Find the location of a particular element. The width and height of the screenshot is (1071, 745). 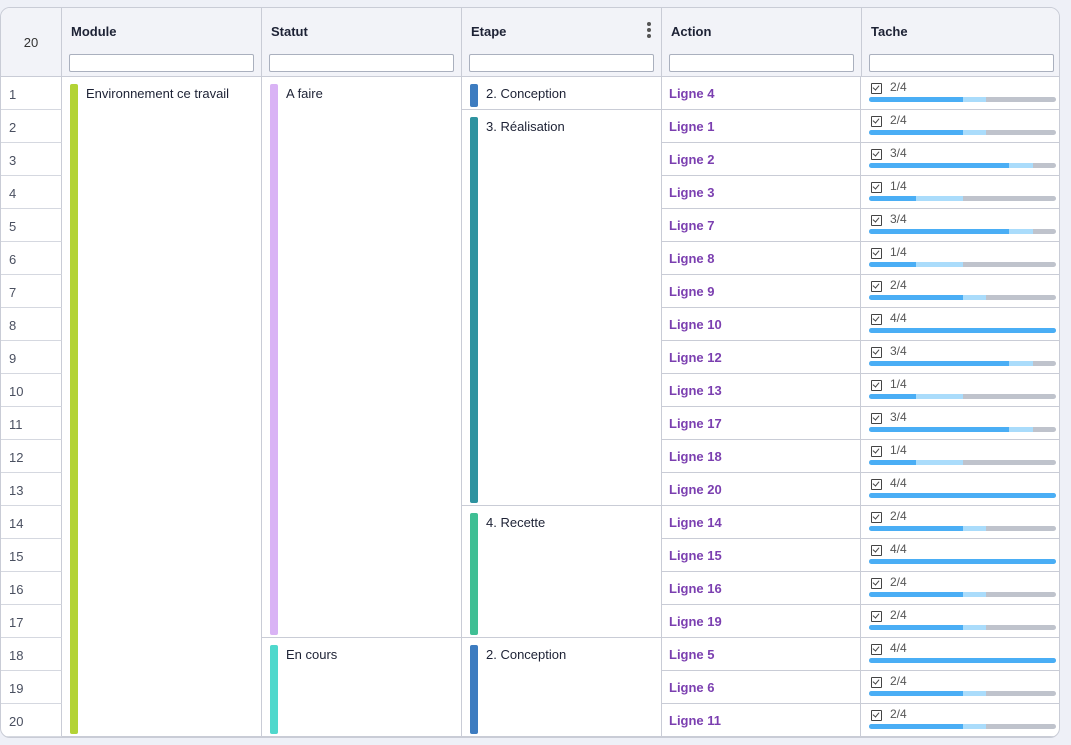

statut-group-cell: A faire is located at coordinates (362, 357).